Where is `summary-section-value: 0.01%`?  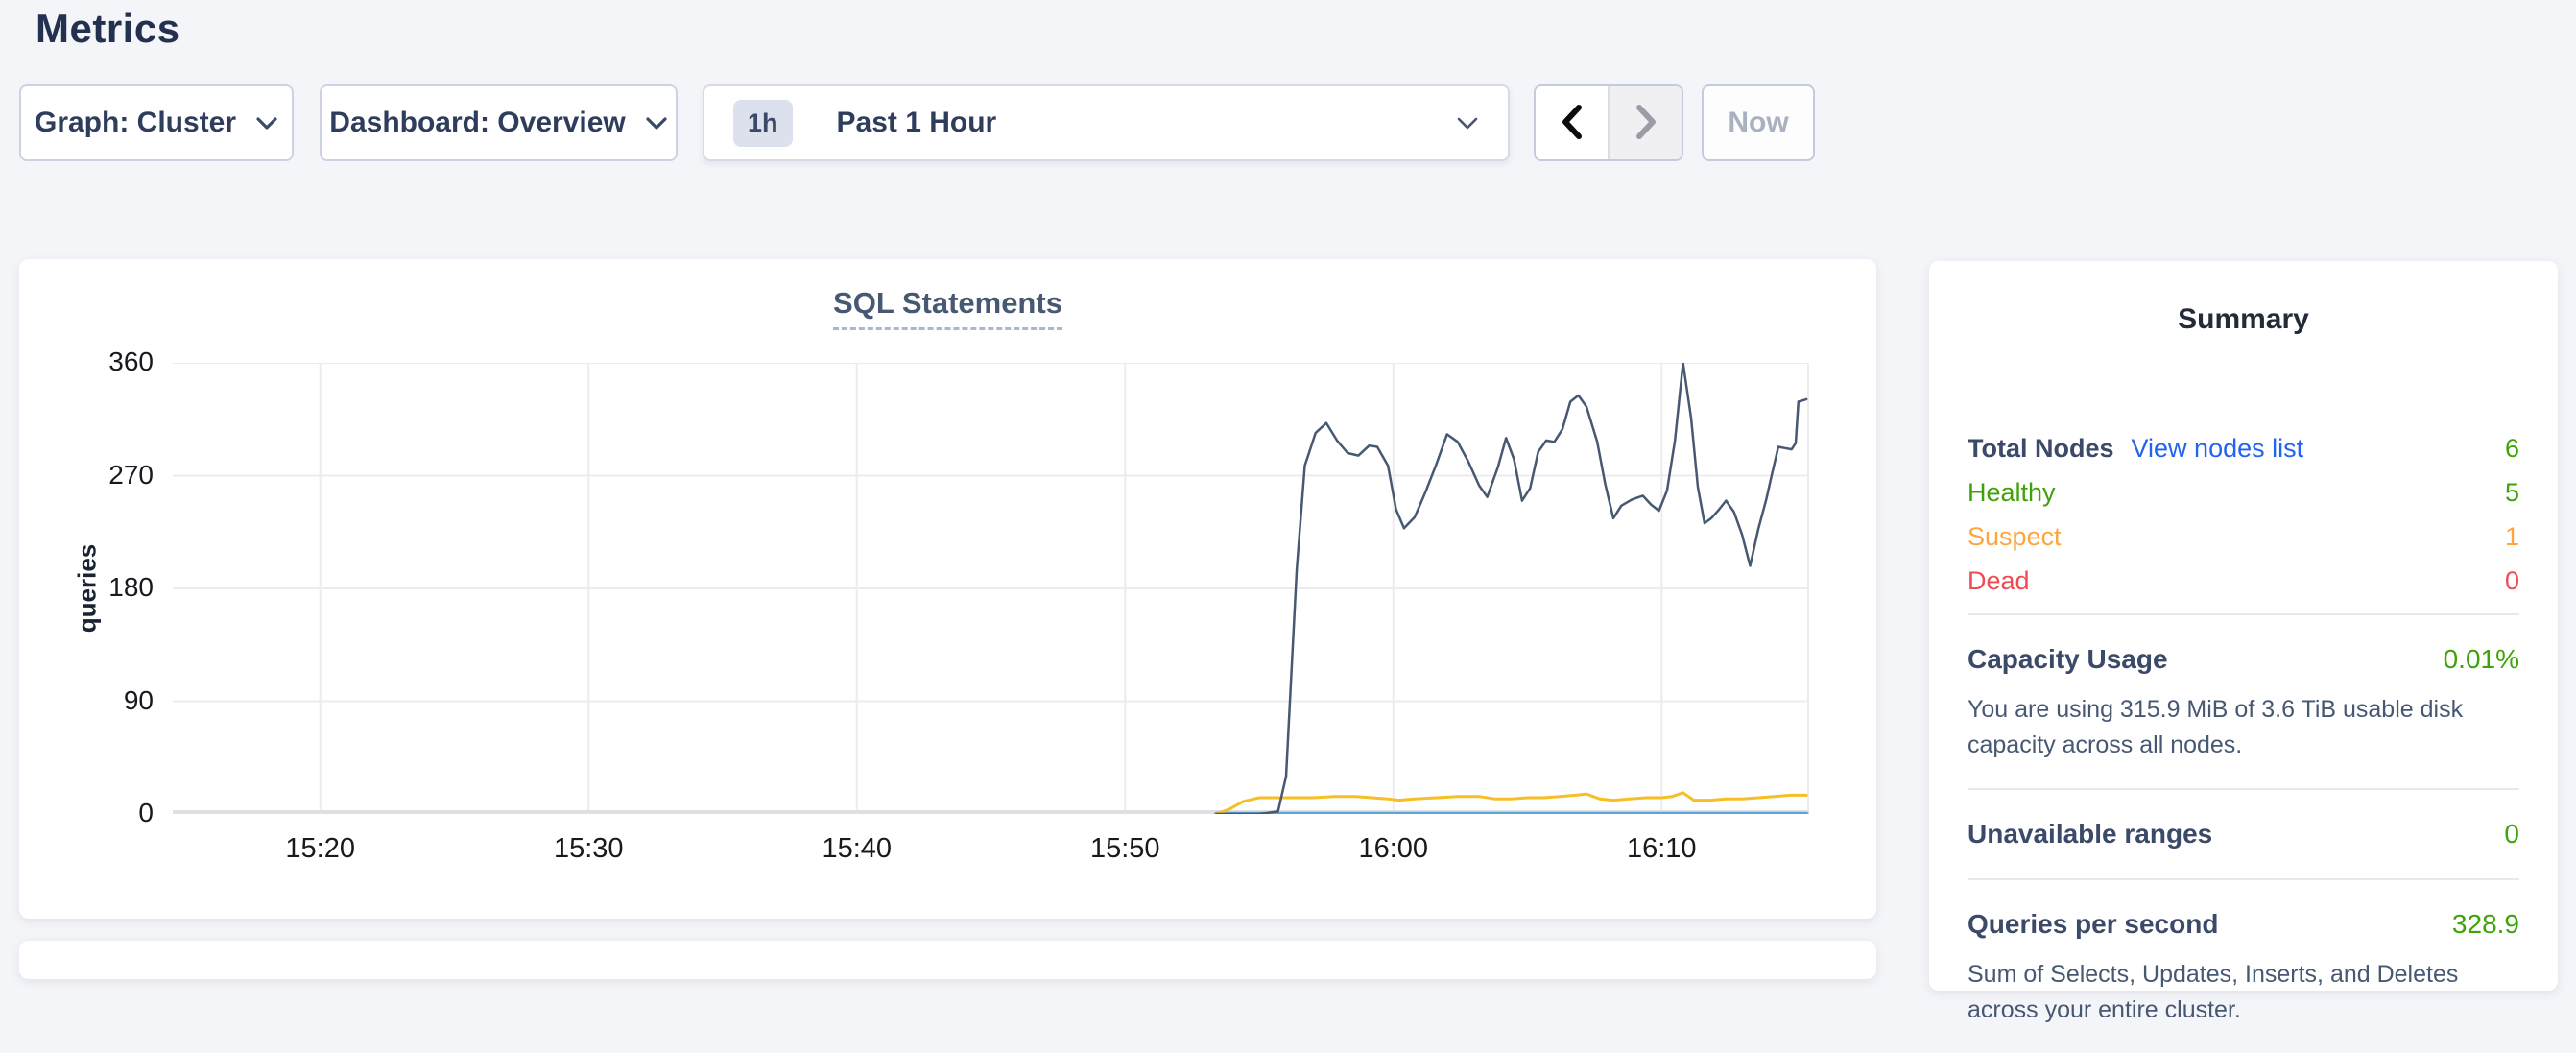 summary-section-value: 0.01% is located at coordinates (2481, 659).